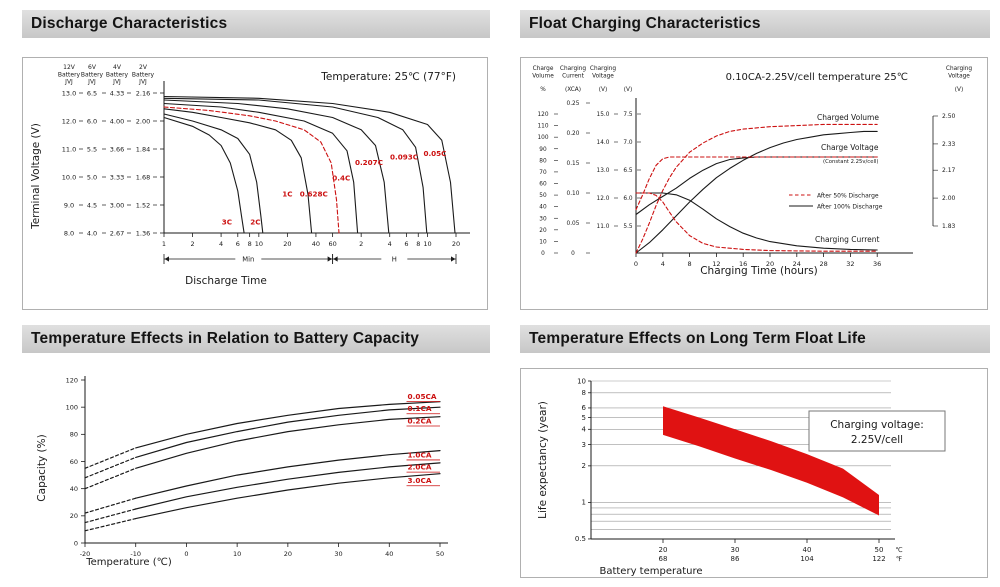 This screenshot has width=1000, height=587. What do you see at coordinates (404, 157) in the screenshot?
I see `series-label: 0.093C` at bounding box center [404, 157].